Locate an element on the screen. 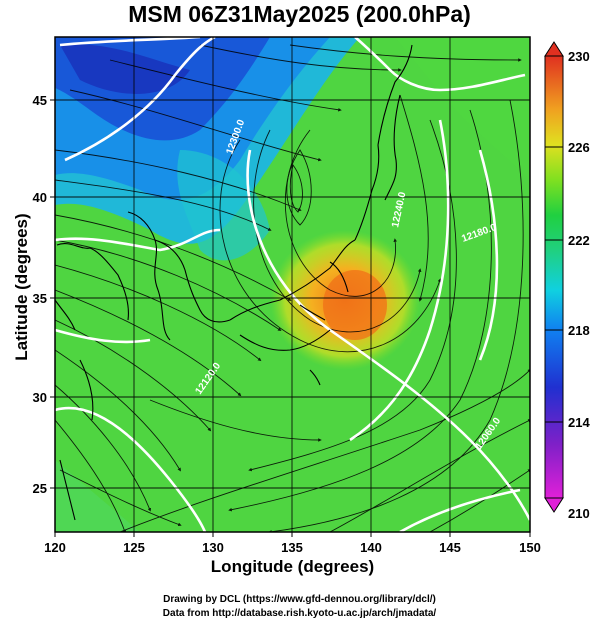 This screenshot has height=625, width=599. x-tick-label: 145 is located at coordinates (450, 547).